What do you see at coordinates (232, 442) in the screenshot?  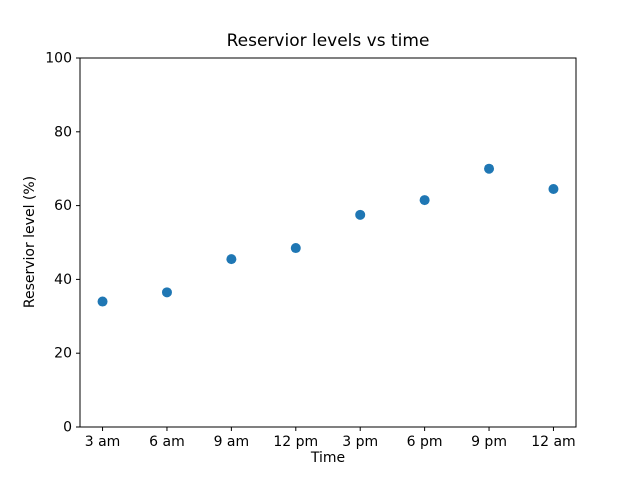 I see `x-tick-label: 9 am` at bounding box center [232, 442].